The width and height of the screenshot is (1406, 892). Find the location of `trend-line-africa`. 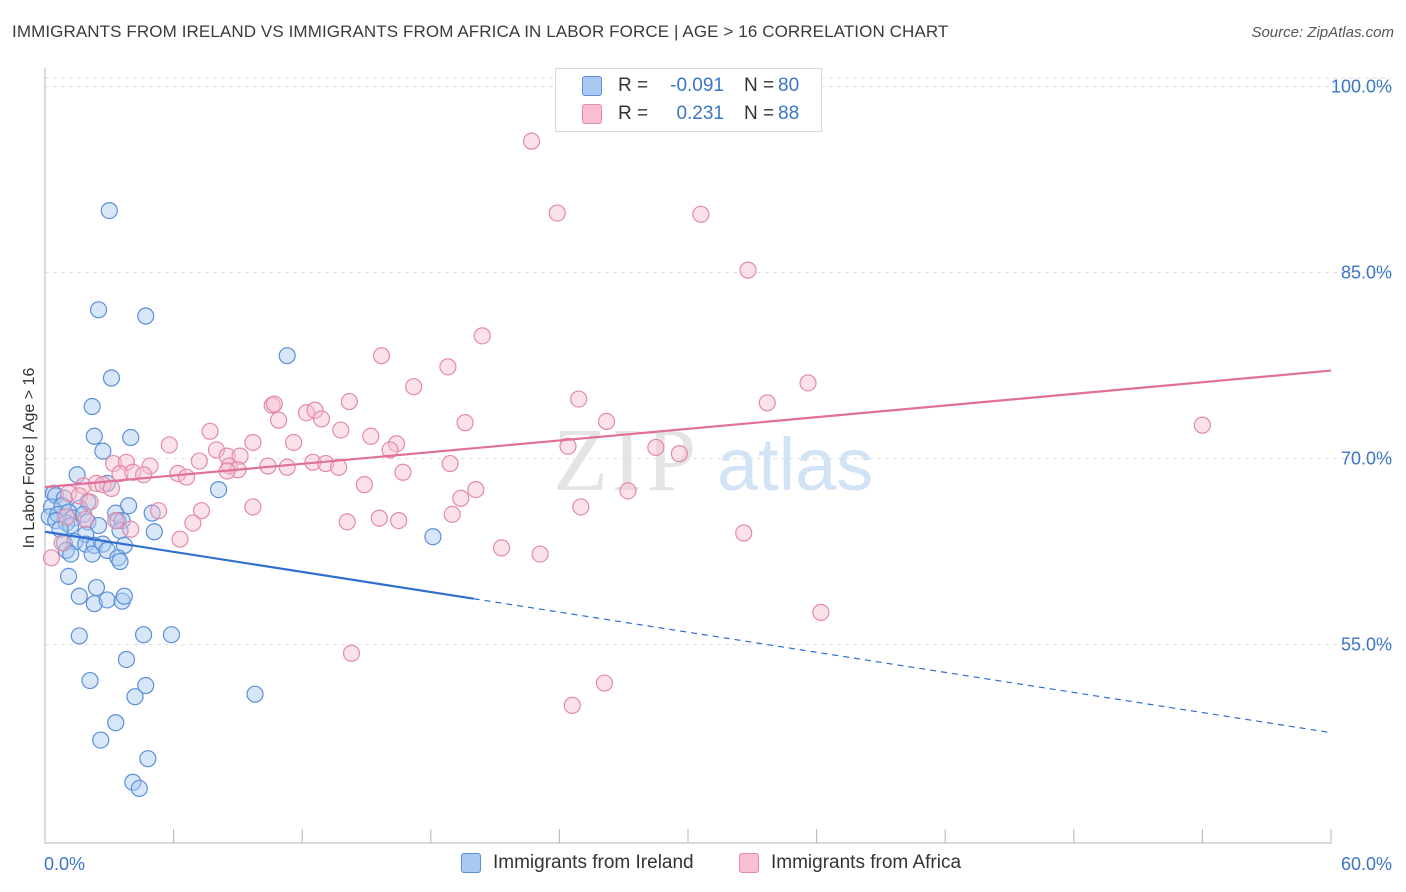

trend-line-africa is located at coordinates (688, 429).